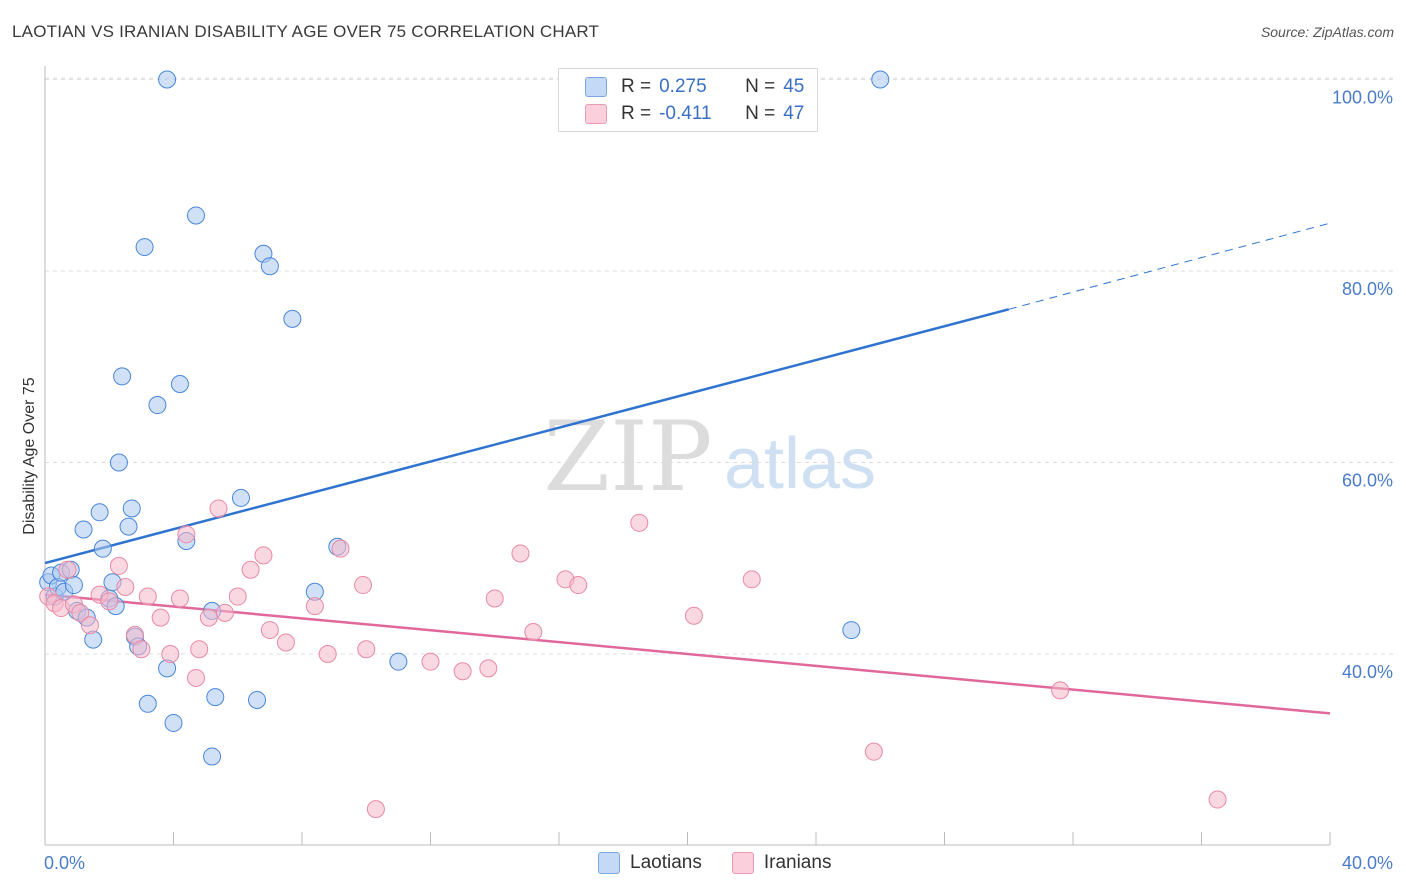 This screenshot has width=1406, height=892. I want to click on laotians-legend-swatch, so click(609, 863).